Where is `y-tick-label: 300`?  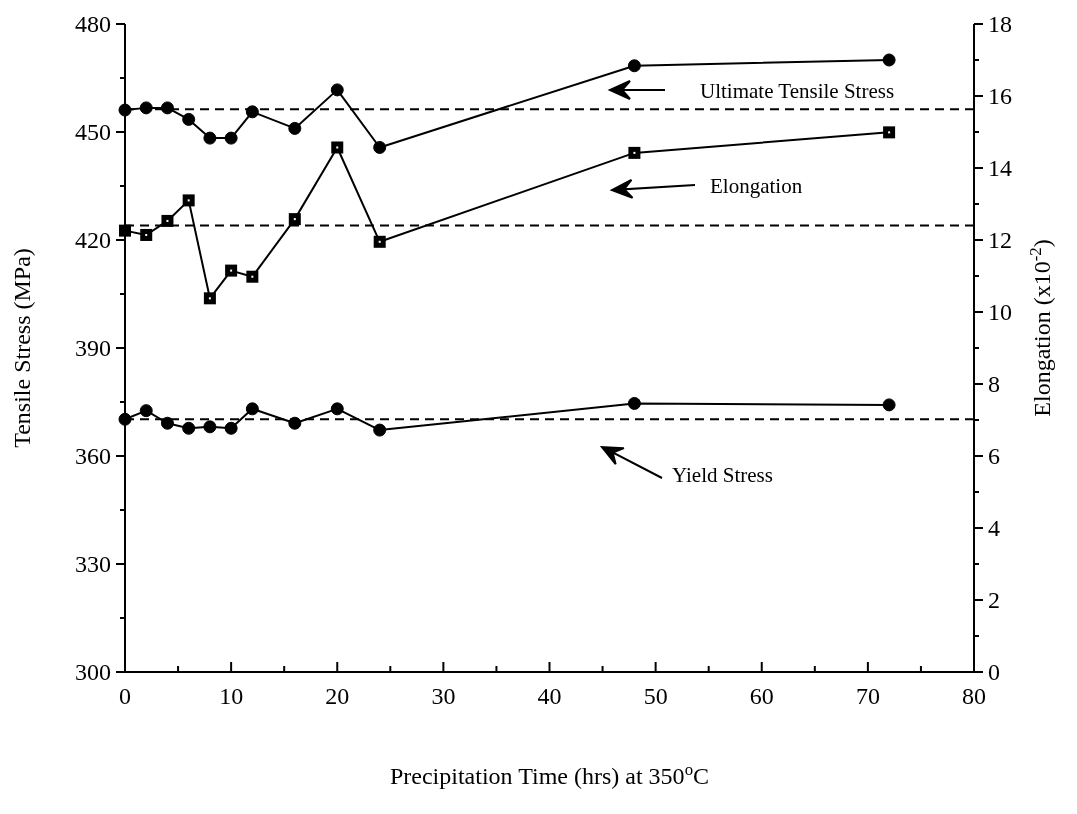 y-tick-label: 300 is located at coordinates (93, 672).